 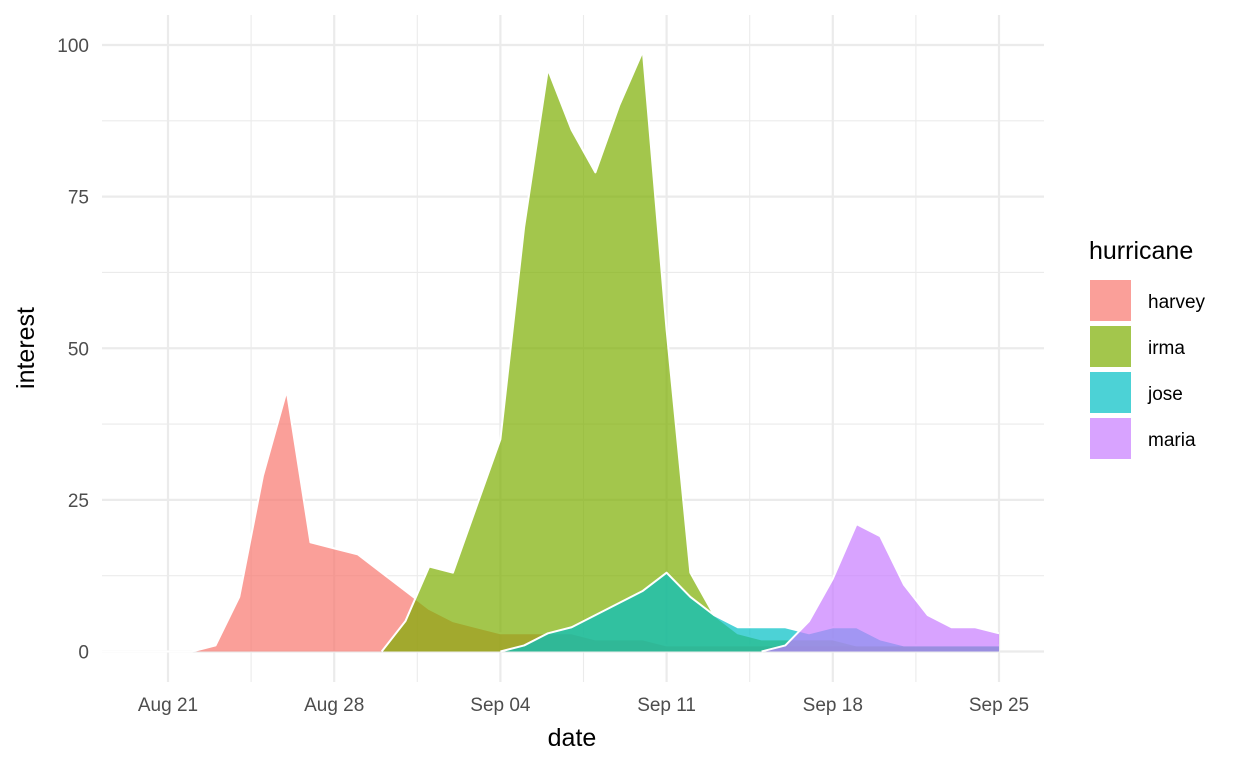 I want to click on legend-label-maria: maria, so click(x=1172, y=440).